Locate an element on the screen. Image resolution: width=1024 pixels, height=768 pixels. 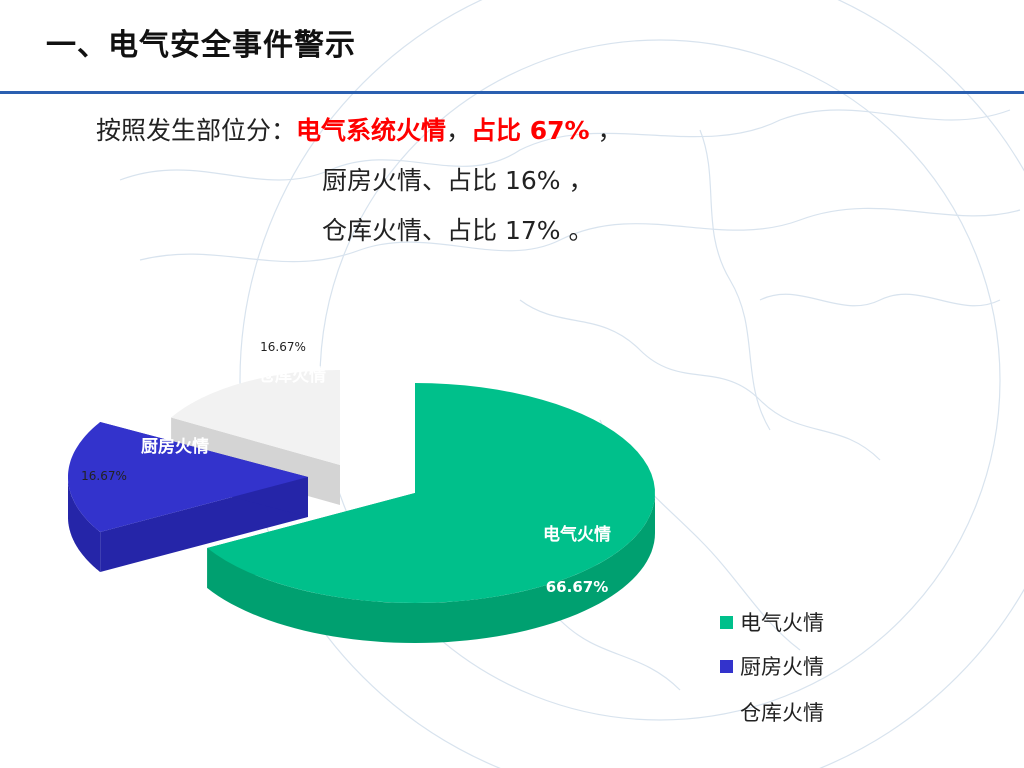
pie-slice-electrical is located at coordinates (431, 493).